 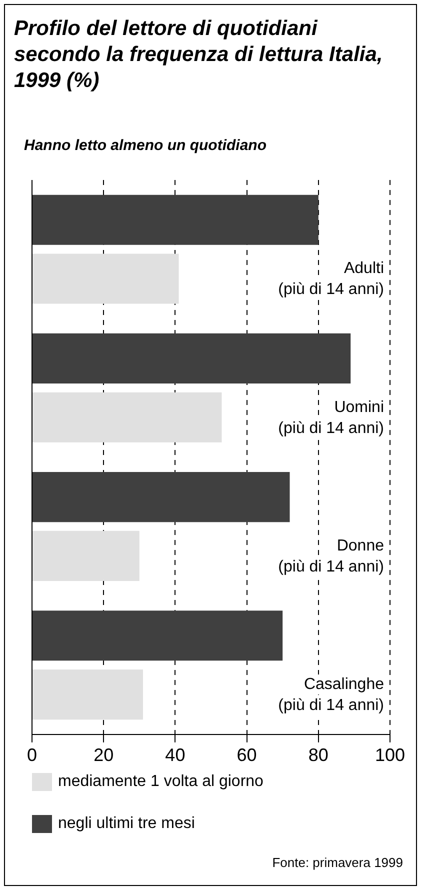 What do you see at coordinates (126, 824) in the screenshot?
I see `legend-label: negli ultimi tre mesi` at bounding box center [126, 824].